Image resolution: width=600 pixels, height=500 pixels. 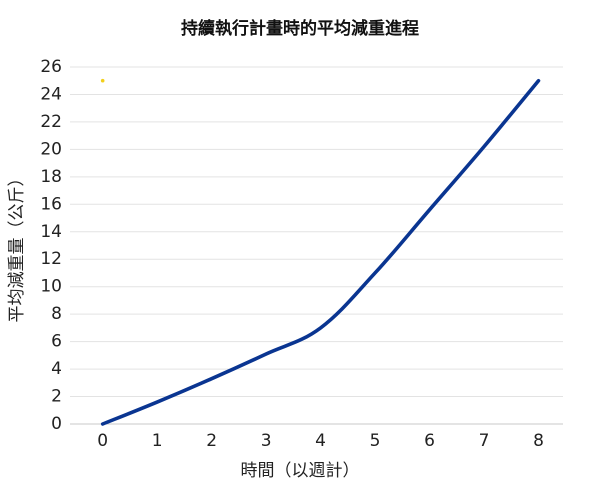 What do you see at coordinates (51, 259) in the screenshot?
I see `y-tick-label: 12` at bounding box center [51, 259].